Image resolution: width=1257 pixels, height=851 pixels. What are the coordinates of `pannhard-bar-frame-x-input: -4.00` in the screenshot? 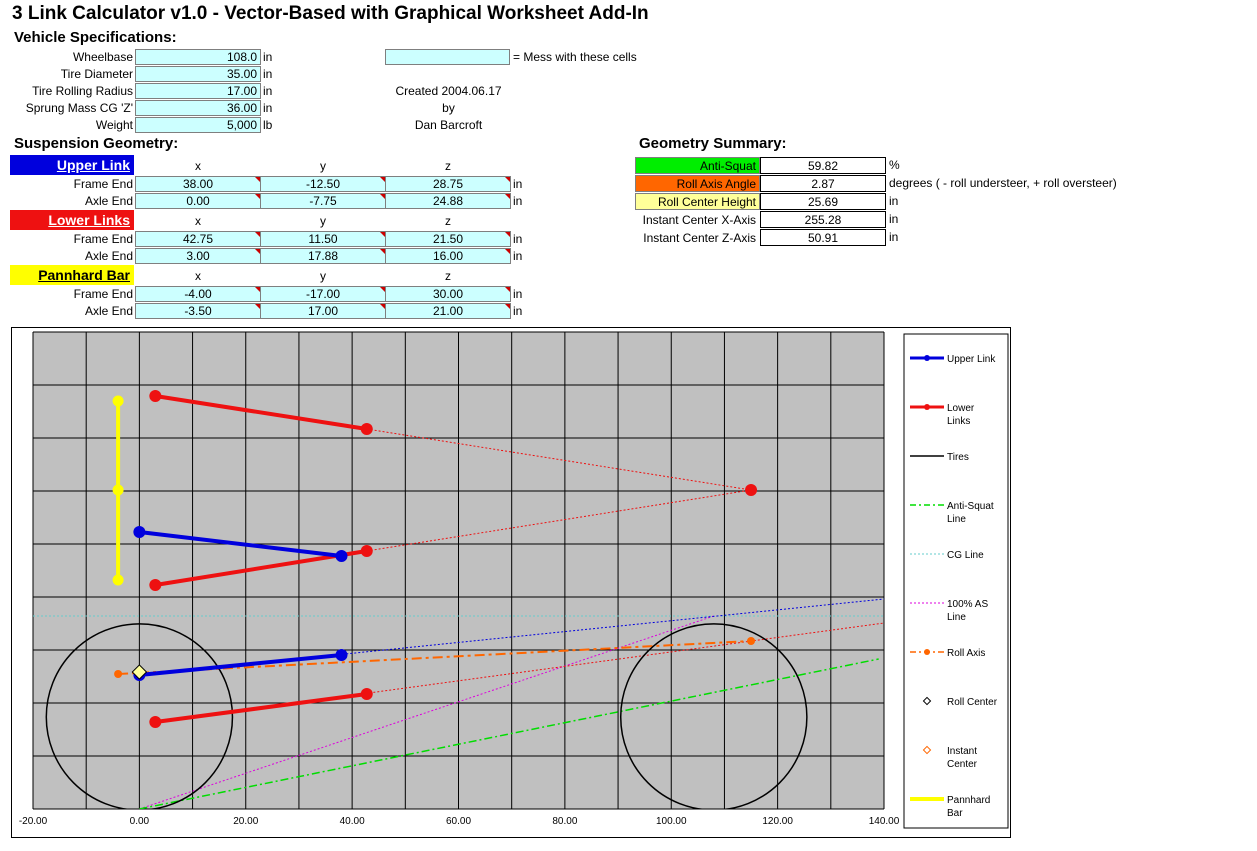 It's located at (198, 294).